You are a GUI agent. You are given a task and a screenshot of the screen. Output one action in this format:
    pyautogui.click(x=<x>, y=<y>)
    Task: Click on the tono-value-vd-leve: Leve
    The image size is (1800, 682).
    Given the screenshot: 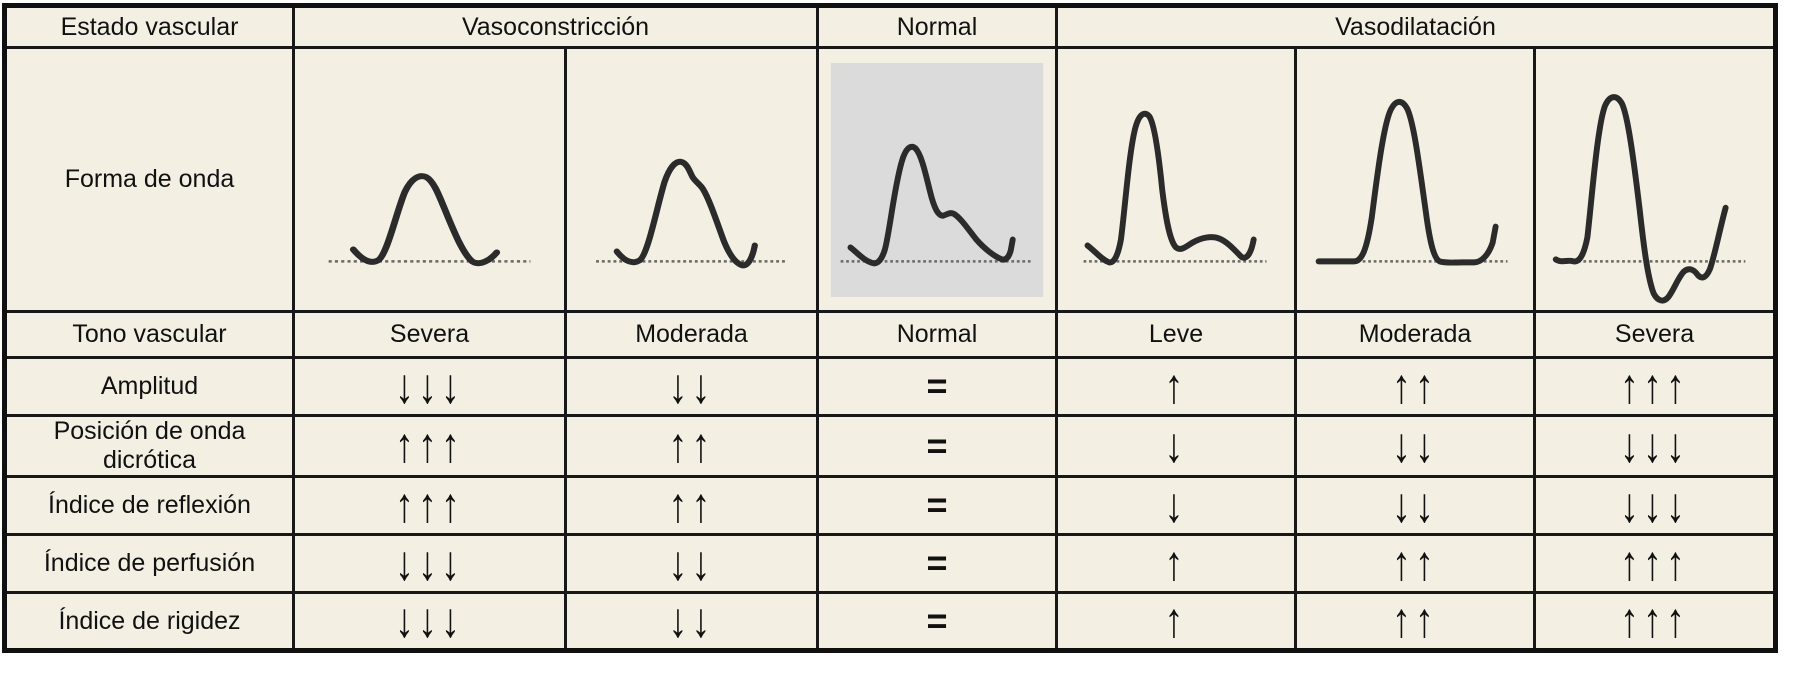 What is the action you would take?
    pyautogui.click(x=1176, y=334)
    